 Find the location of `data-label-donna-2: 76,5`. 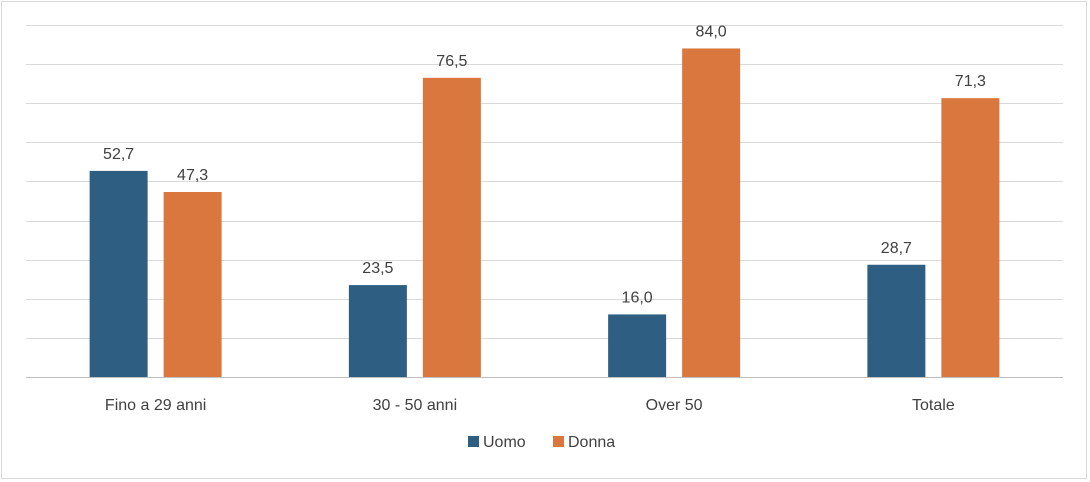

data-label-donna-2: 76,5 is located at coordinates (451, 61).